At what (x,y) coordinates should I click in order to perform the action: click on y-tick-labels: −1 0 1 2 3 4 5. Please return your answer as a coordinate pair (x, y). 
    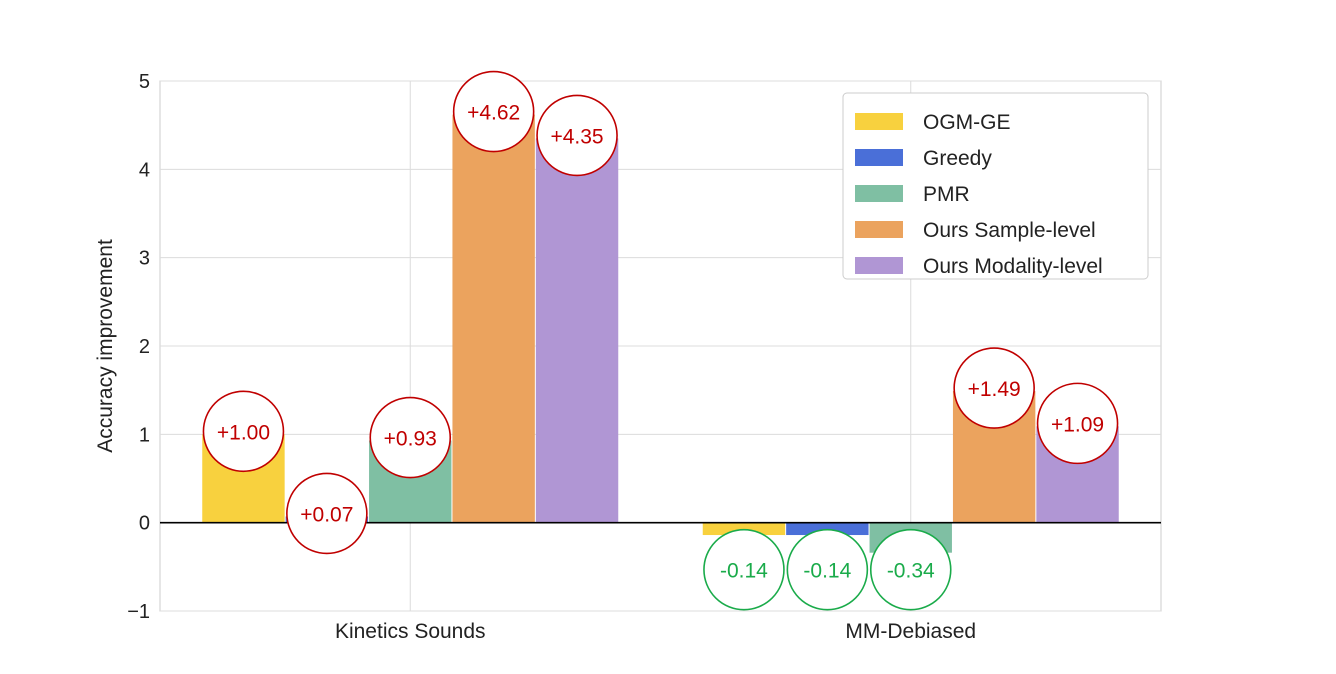
    Looking at the image, I should click on (138, 347).